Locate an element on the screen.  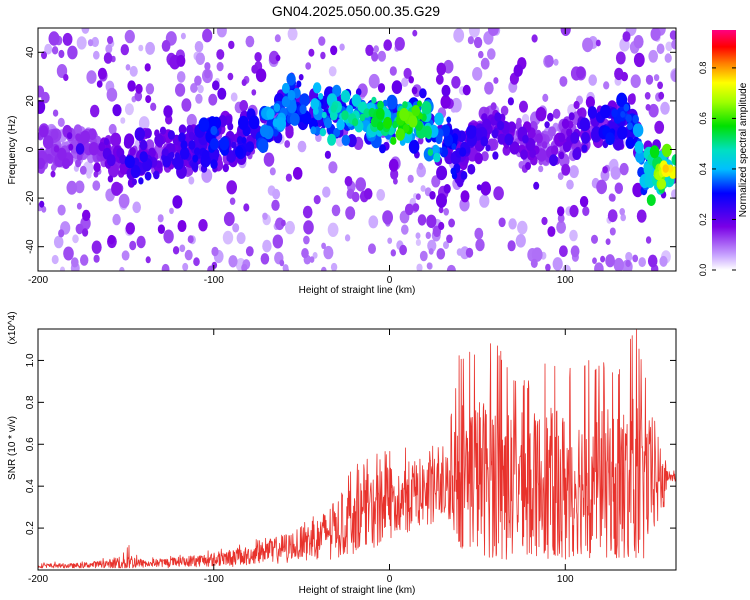
bottom-y-tick-label: 1.0 is located at coordinates (30, 360).